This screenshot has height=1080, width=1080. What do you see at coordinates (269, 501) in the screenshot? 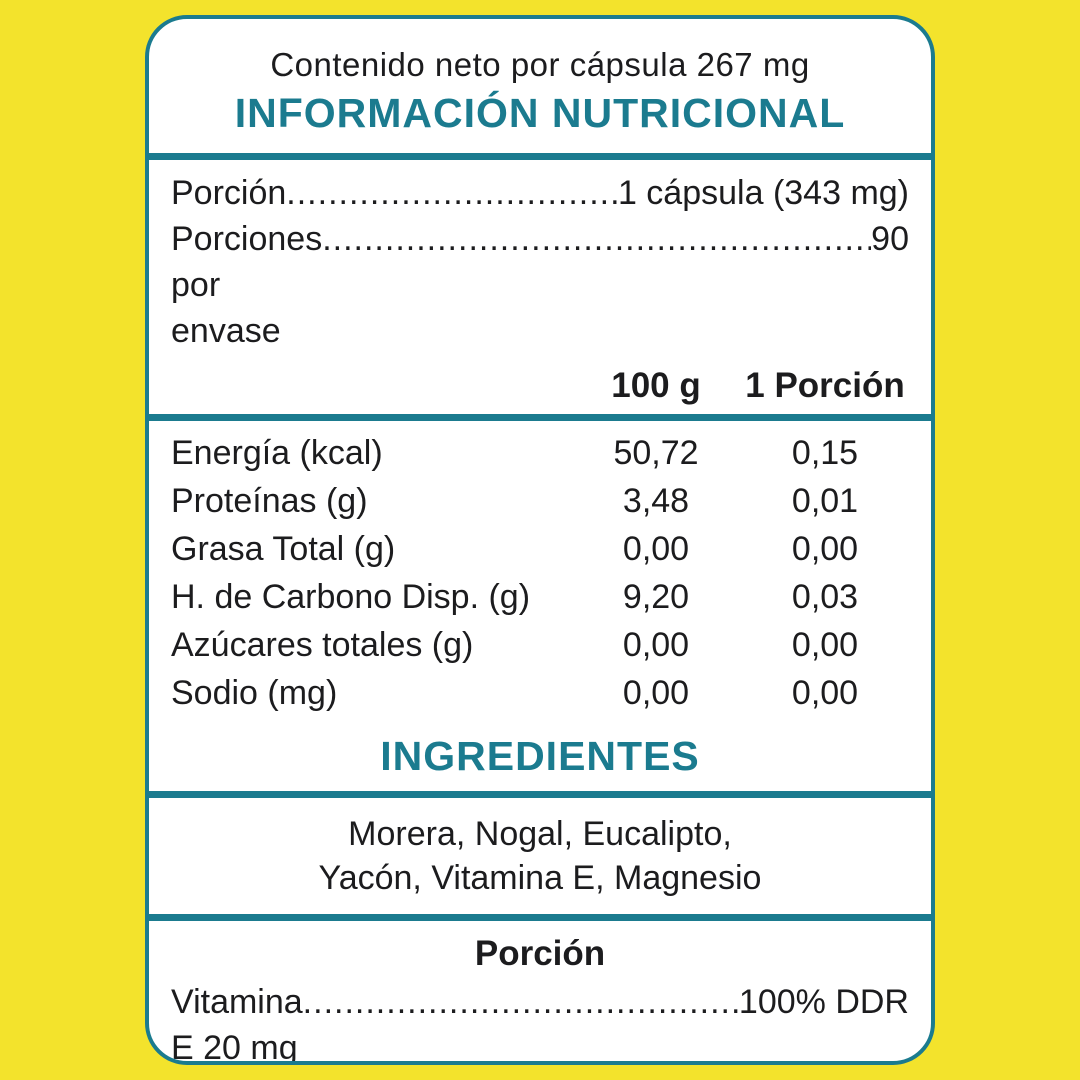
I see `nutrient-name: Proteínas (g)` at bounding box center [269, 501].